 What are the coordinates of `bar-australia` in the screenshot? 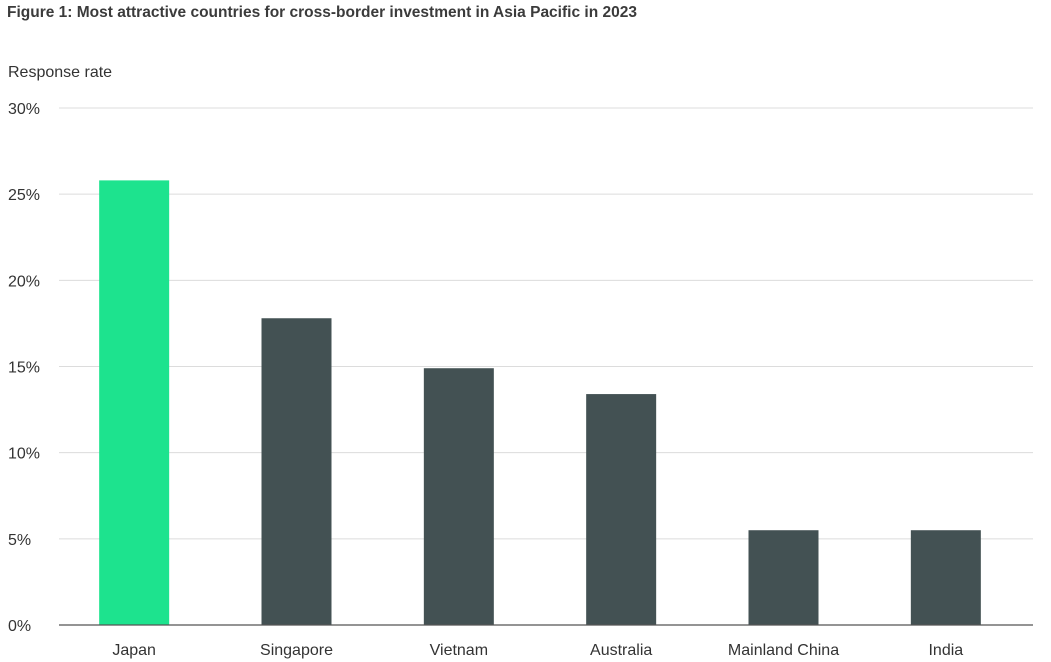 It's located at (621, 509).